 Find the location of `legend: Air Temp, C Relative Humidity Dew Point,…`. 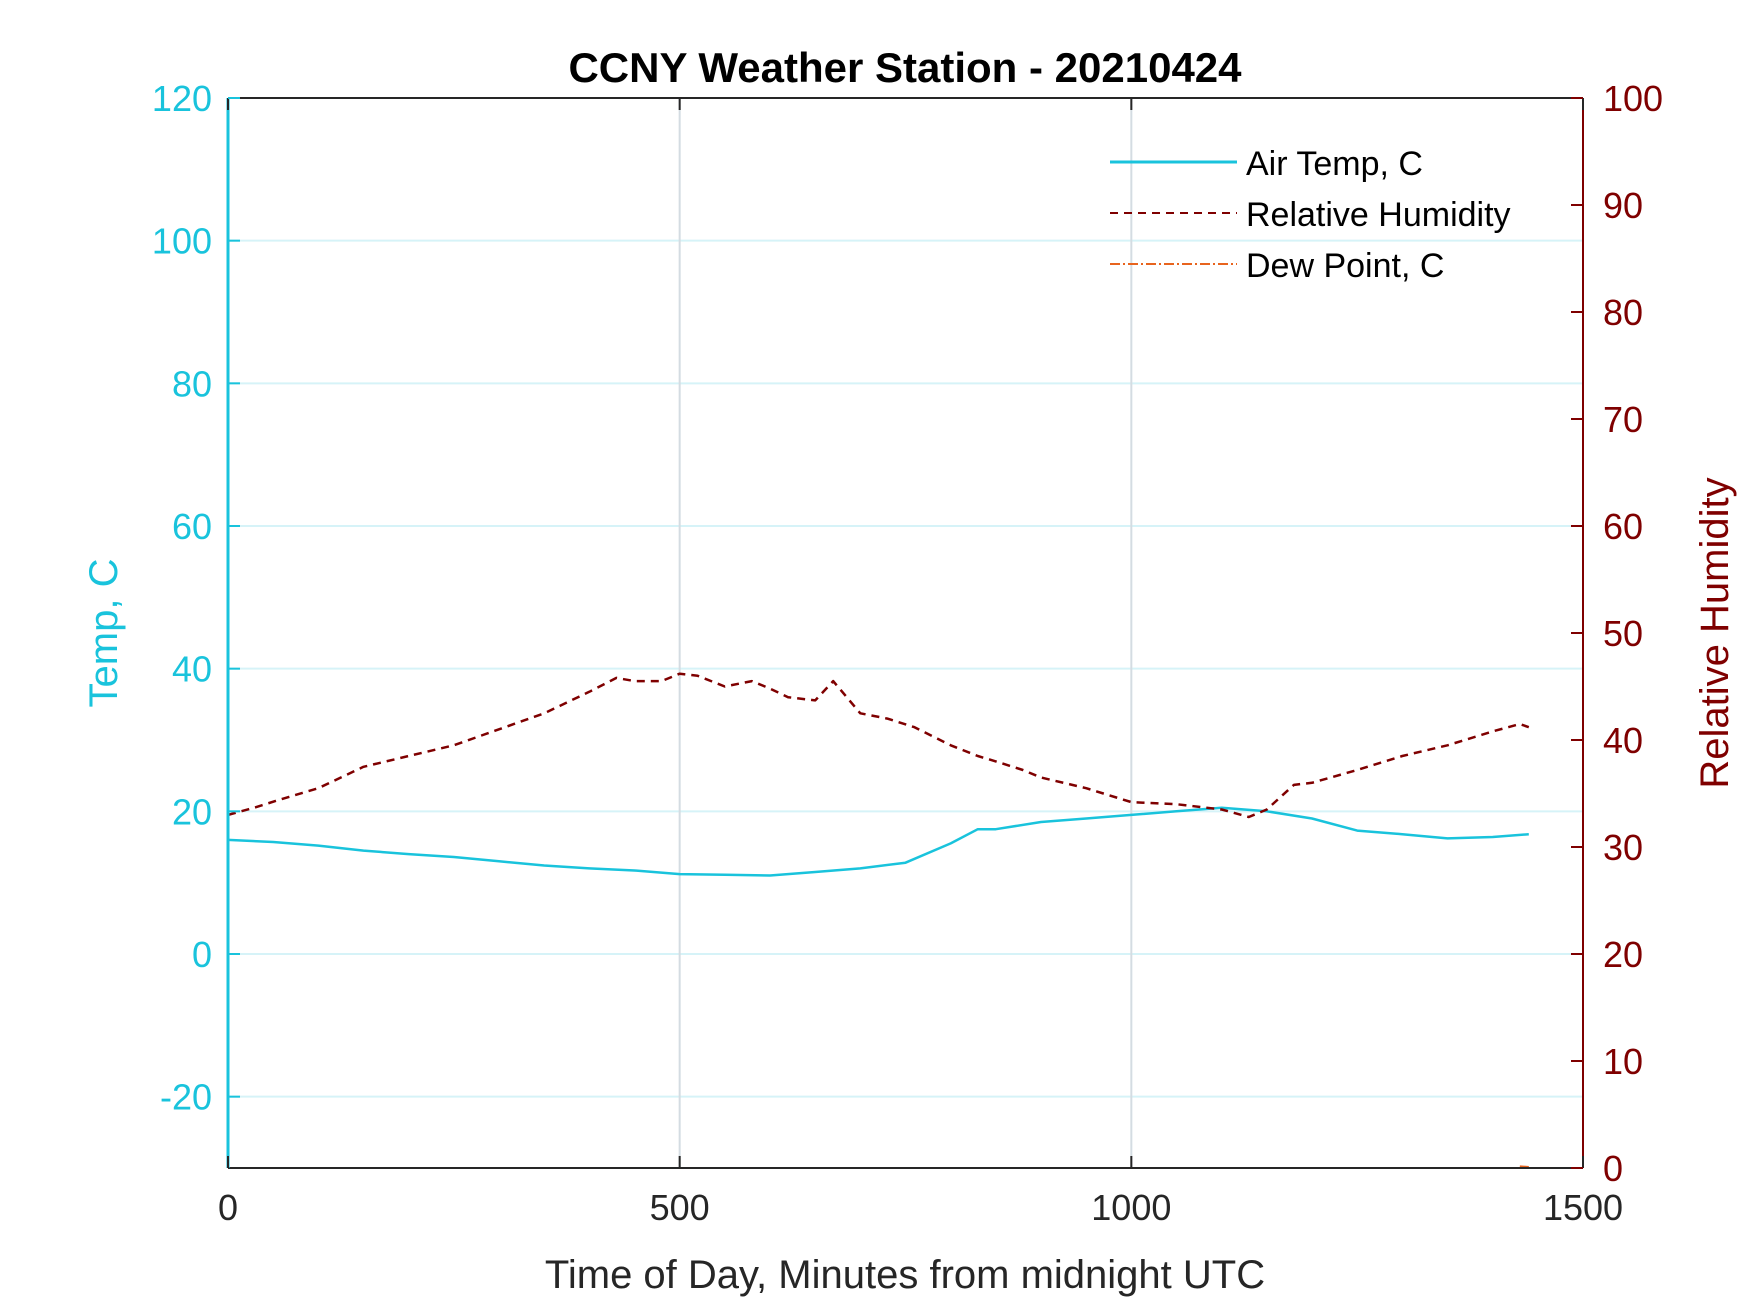

legend: Air Temp, C Relative Humidity Dew Point,… is located at coordinates (1310, 215).